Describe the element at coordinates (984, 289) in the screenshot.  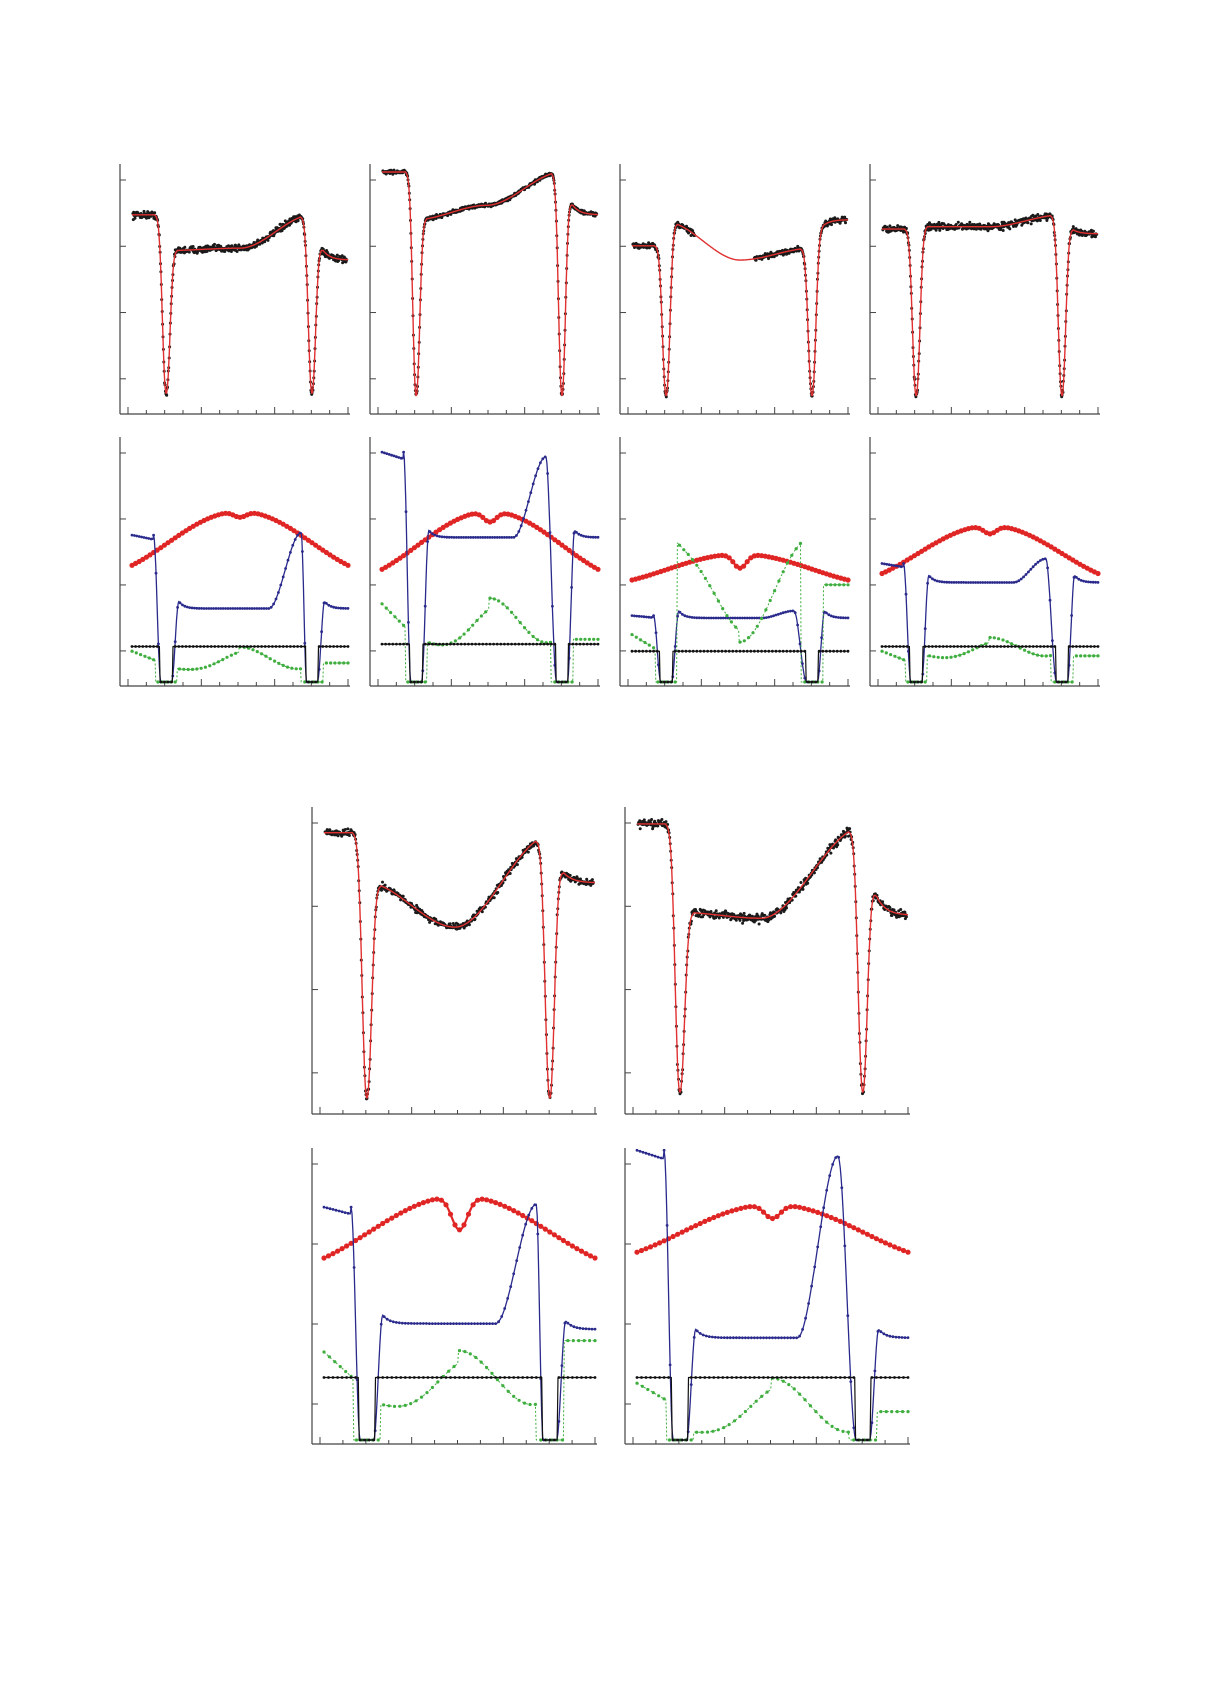
I see `light-curve-panel` at that location.